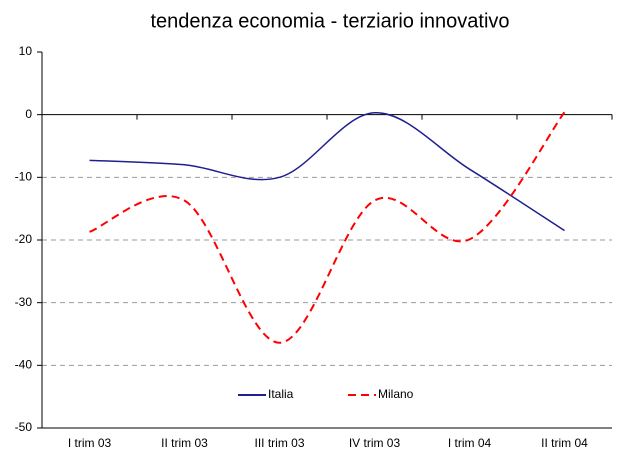  What do you see at coordinates (24, 177) in the screenshot?
I see `y-tick-label: -10` at bounding box center [24, 177].